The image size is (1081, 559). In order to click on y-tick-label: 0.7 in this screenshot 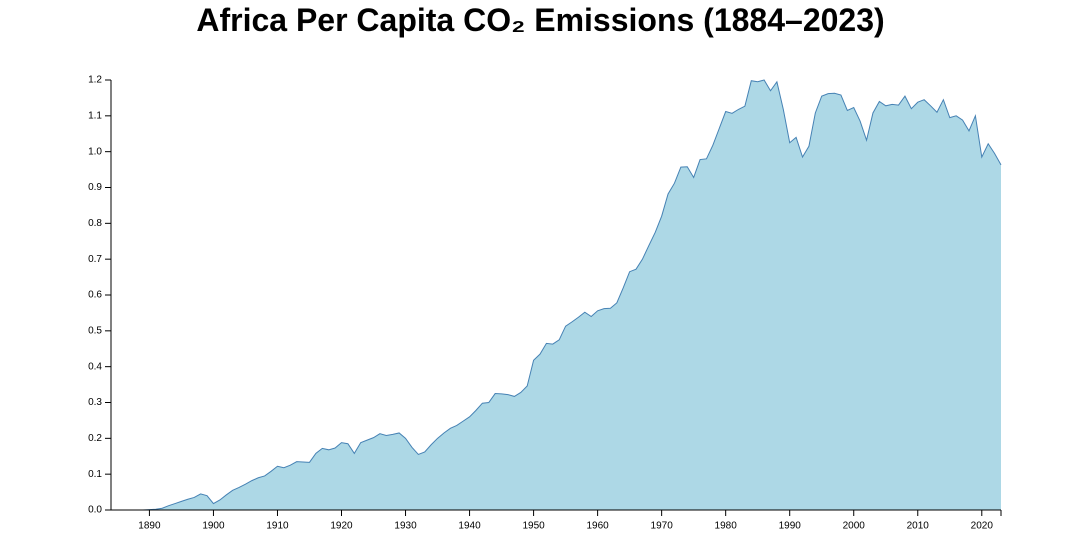, I will do `click(95, 259)`.